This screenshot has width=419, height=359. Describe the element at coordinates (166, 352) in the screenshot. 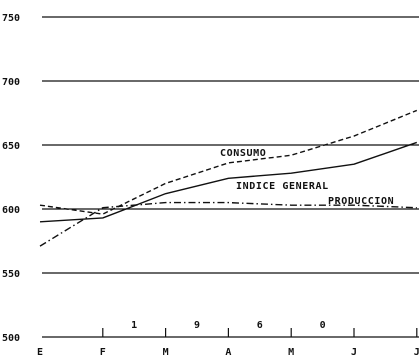

I see `x-tick-label-2: M` at that location.